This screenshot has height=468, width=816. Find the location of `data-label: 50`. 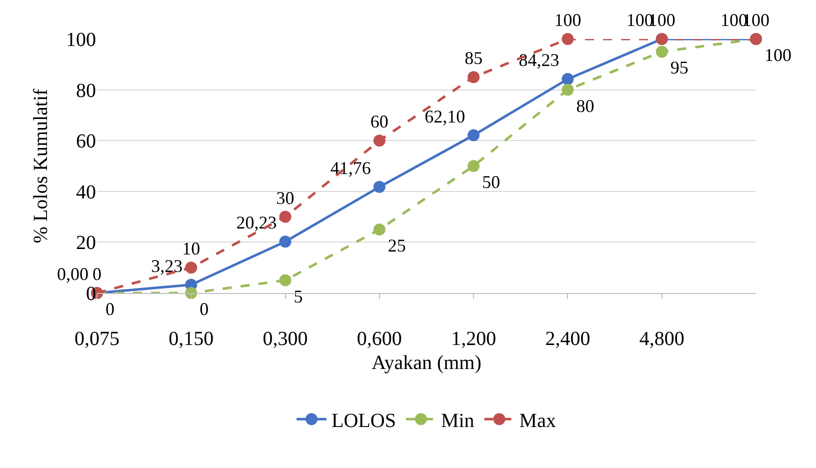

data-label: 50 is located at coordinates (491, 182).